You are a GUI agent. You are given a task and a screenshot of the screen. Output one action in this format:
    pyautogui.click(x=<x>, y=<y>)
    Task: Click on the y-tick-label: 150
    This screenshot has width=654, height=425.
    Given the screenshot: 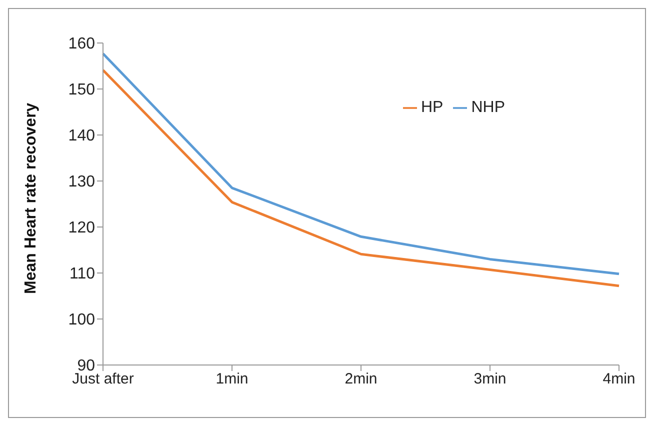 What is the action you would take?
    pyautogui.click(x=82, y=90)
    